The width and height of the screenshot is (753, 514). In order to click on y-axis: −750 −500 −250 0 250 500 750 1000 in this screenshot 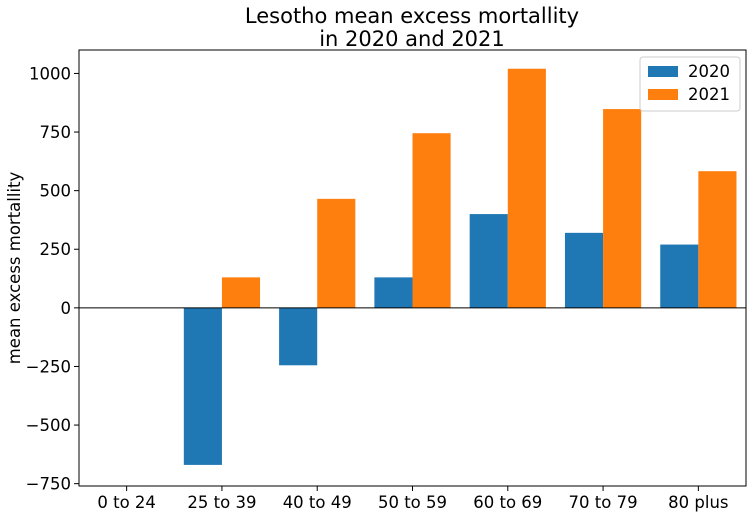, I will do `click(52, 279)`.